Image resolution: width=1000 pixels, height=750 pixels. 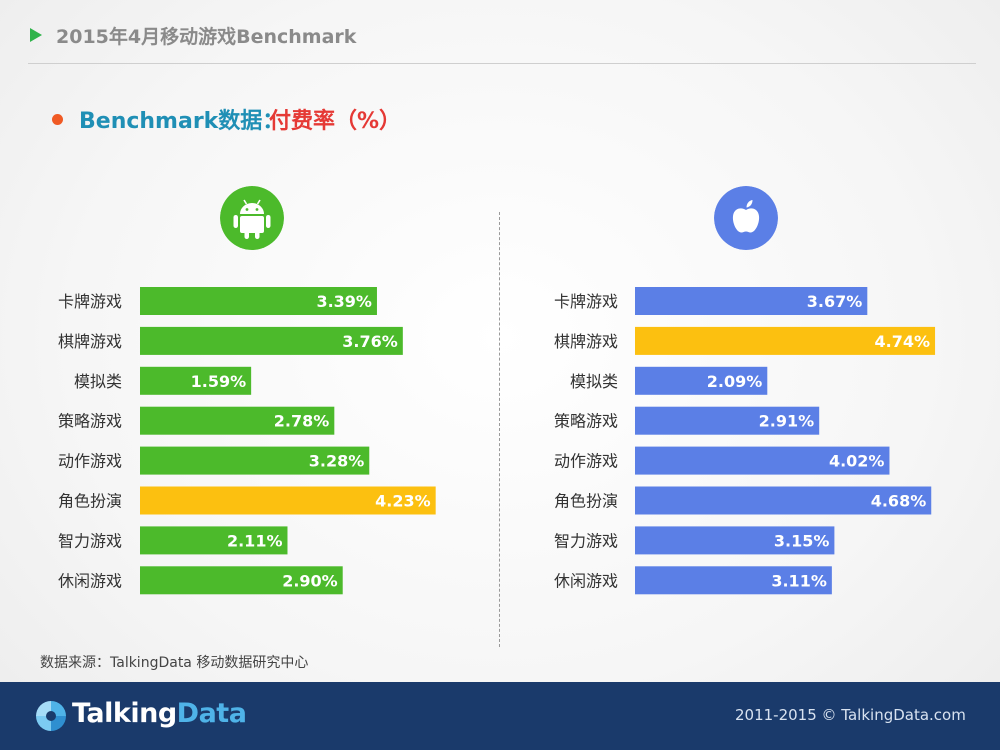 I want to click on android-value-label: 3.39%, so click(x=344, y=301).